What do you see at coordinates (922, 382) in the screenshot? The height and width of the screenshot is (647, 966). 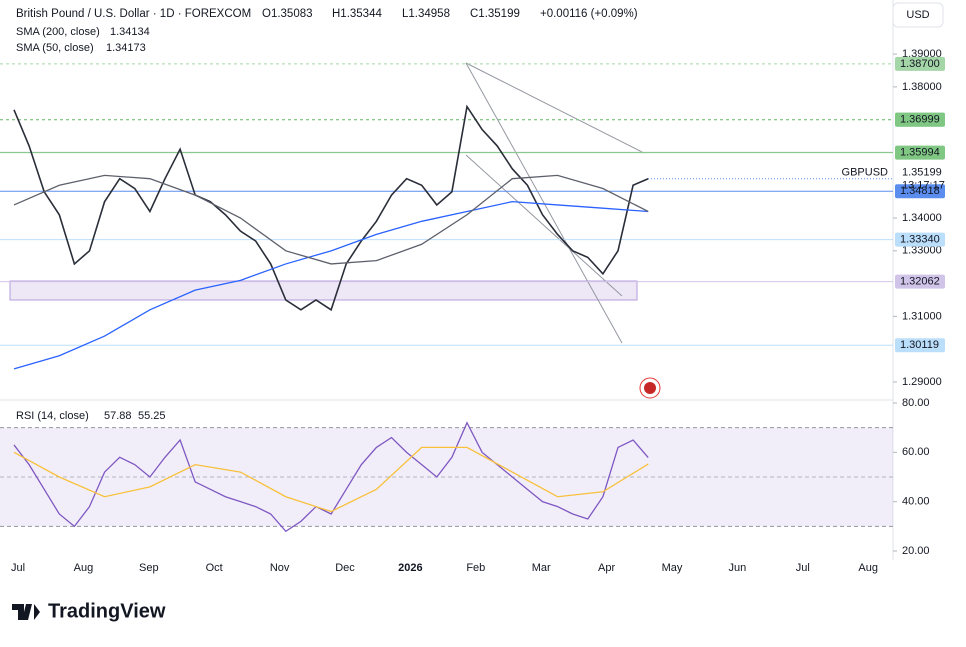 I see `y-tick-label: 1.29000` at bounding box center [922, 382].